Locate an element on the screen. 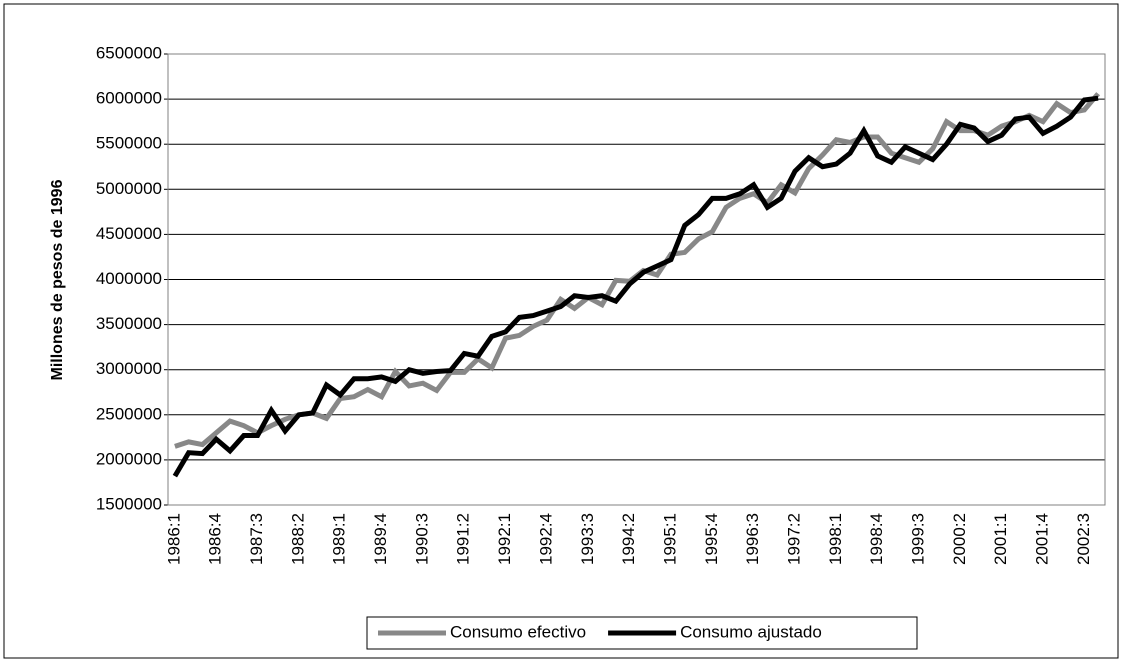 The height and width of the screenshot is (662, 1123). y-tick-label: 6500000 is located at coordinates (129, 52).